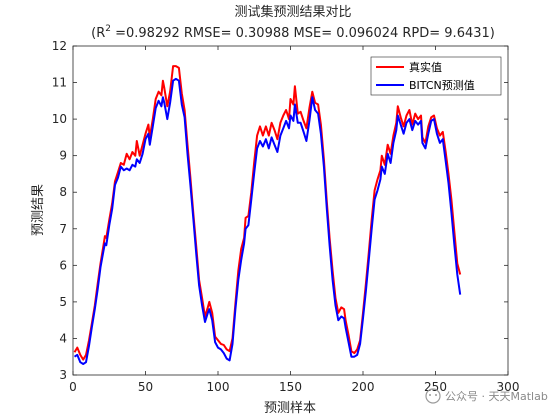 The image size is (560, 420). What do you see at coordinates (38, 210) in the screenshot?
I see `y-axis-label: 预测结果` at bounding box center [38, 210].